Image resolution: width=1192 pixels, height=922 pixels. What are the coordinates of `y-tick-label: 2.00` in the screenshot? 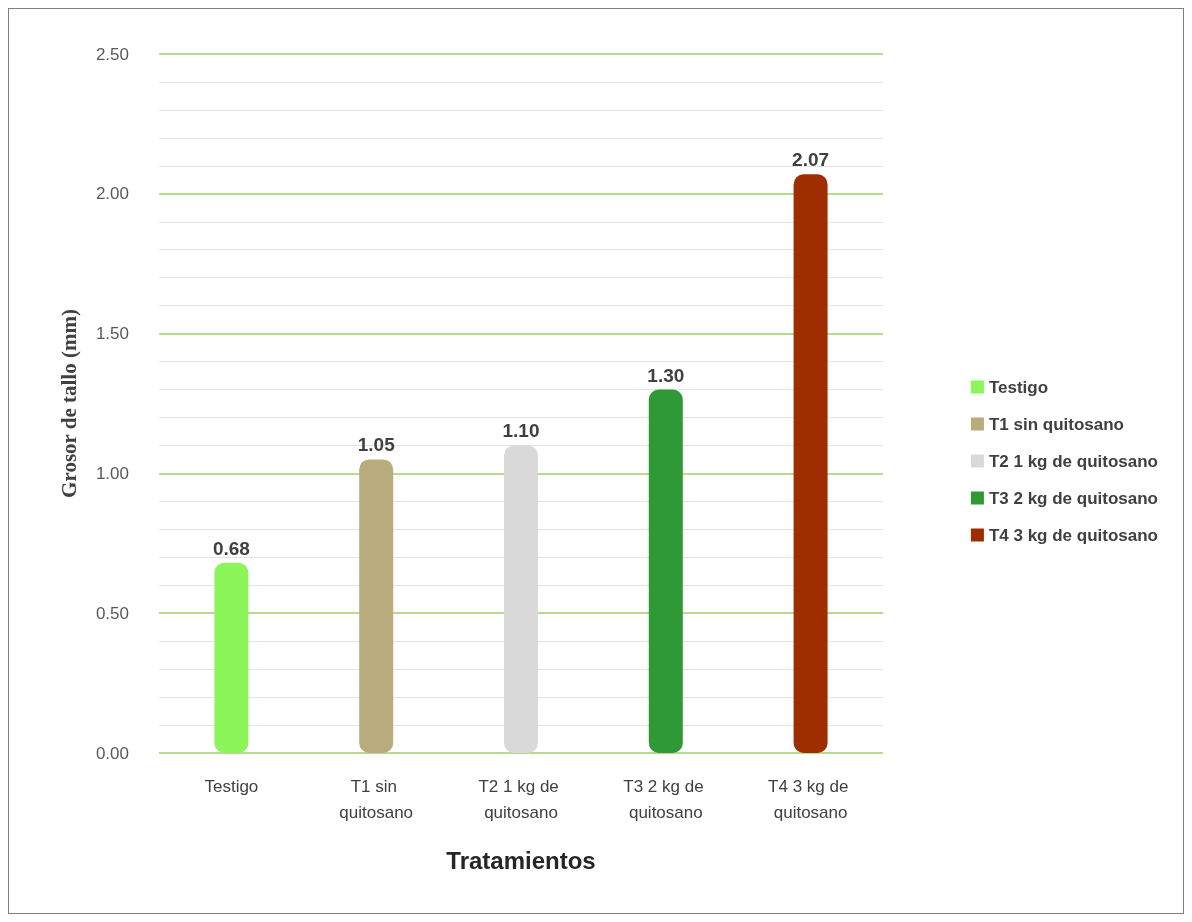 It's located at (112, 194).